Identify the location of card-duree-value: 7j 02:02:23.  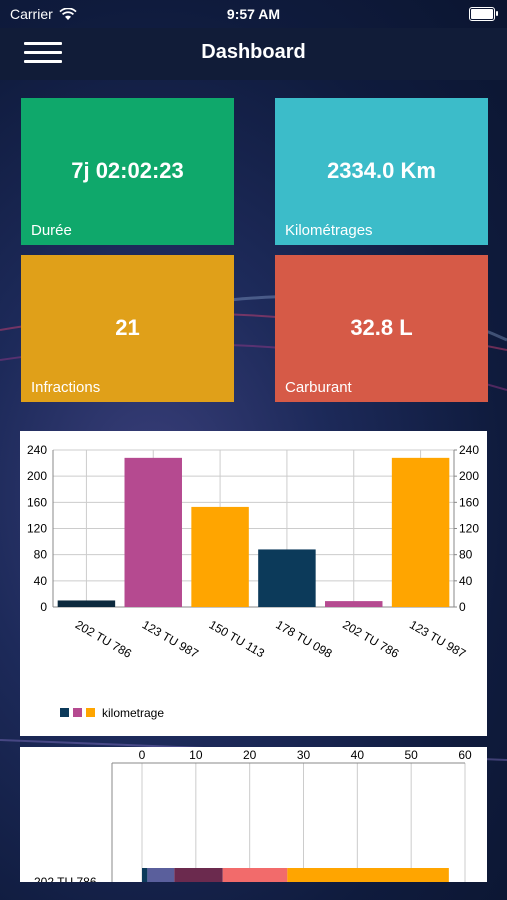
(127, 170).